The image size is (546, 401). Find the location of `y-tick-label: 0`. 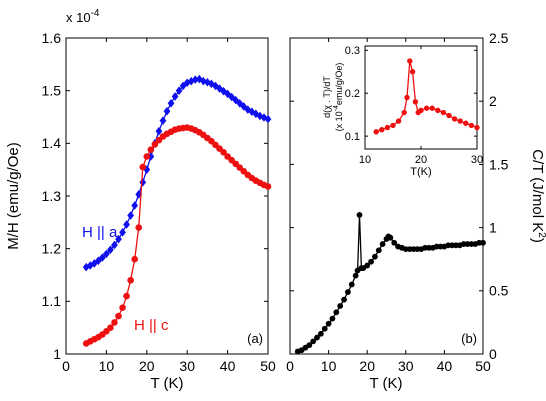

y-tick-label: 0 is located at coordinates (493, 354).